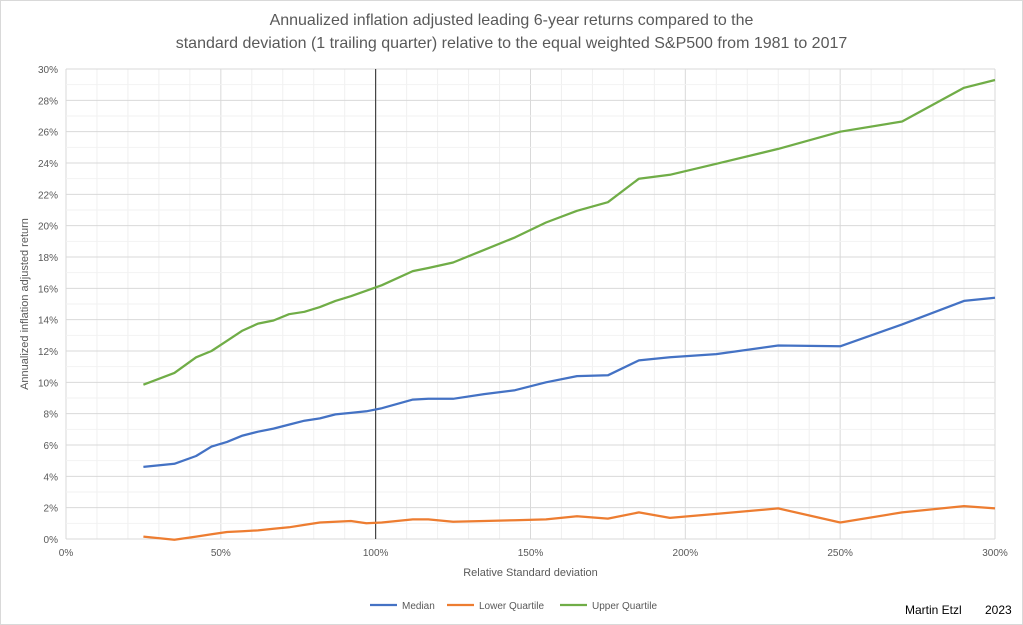 Image resolution: width=1023 pixels, height=625 pixels. What do you see at coordinates (51, 446) in the screenshot?
I see `y-tick-label: 6%` at bounding box center [51, 446].